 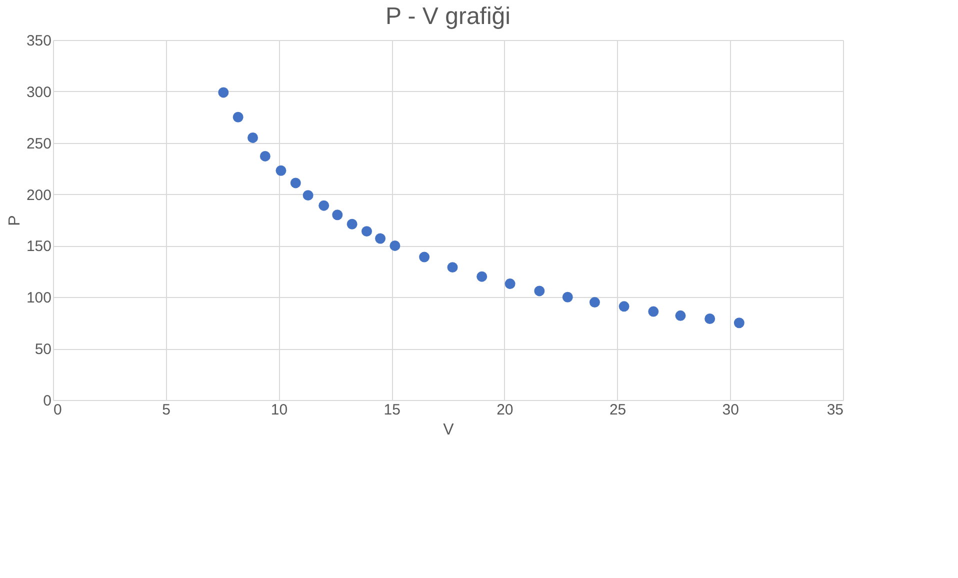 I want to click on y-tick-label: 50, so click(x=43, y=349).